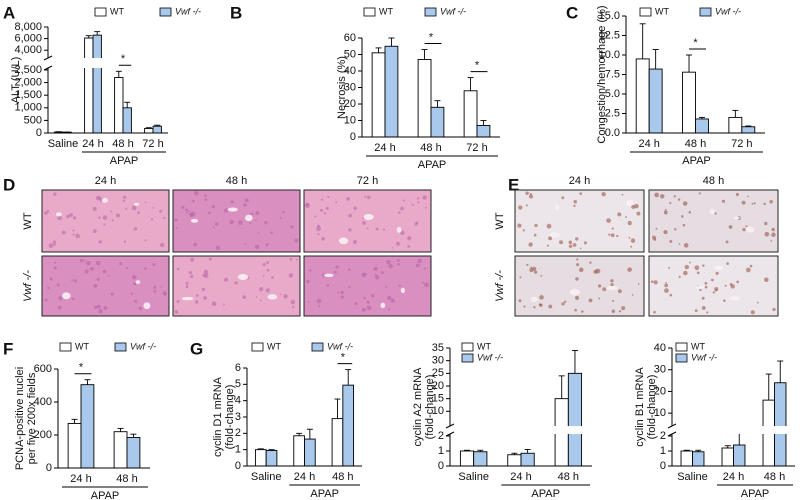  Describe the element at coordinates (441, 451) in the screenshot. I see `y-tick-label: 1` at that location.